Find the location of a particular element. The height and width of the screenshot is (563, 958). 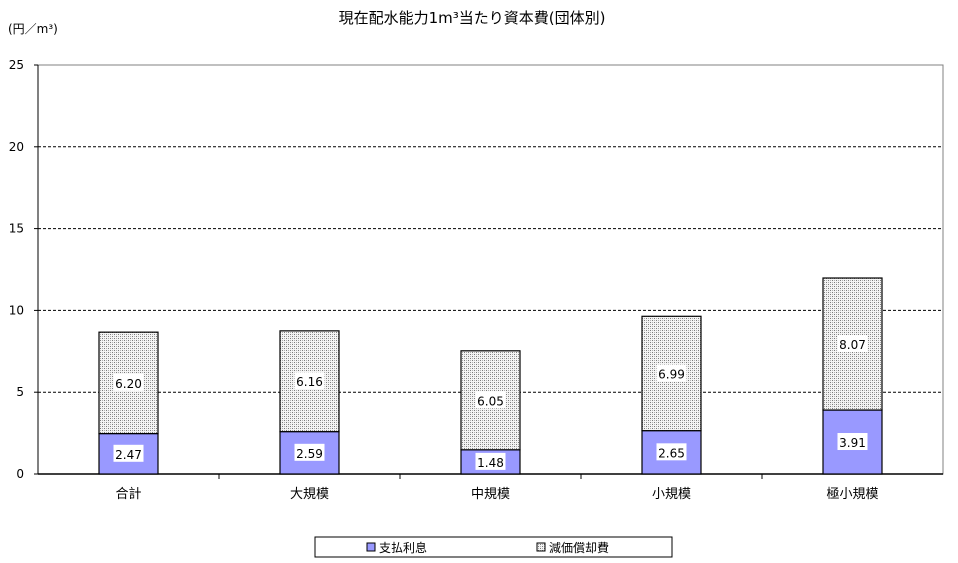

y-tick-label: 15 is located at coordinates (16, 229).